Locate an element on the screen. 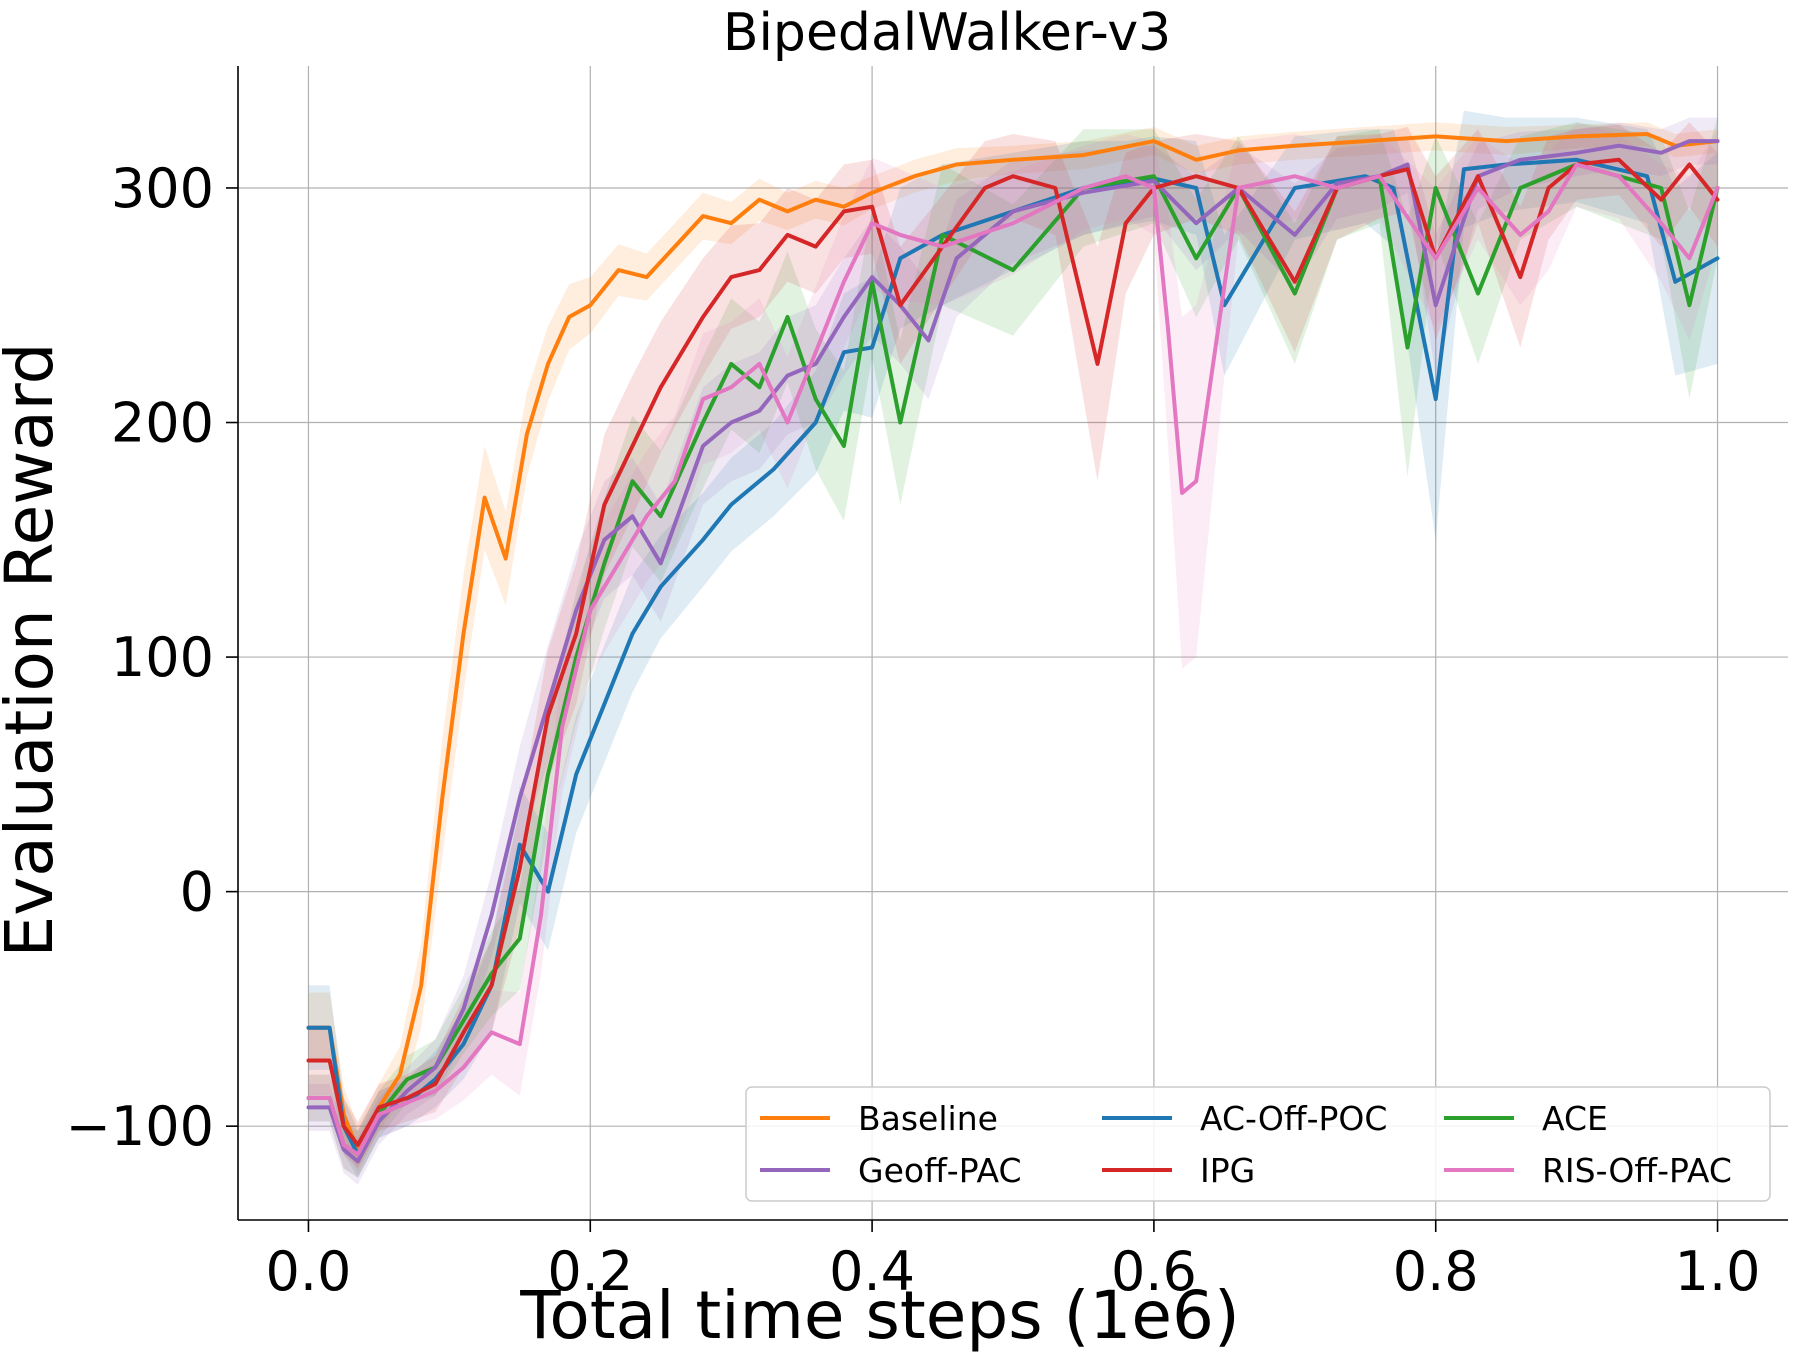  x-tick-label-2: 0.4 is located at coordinates (872, 1271).